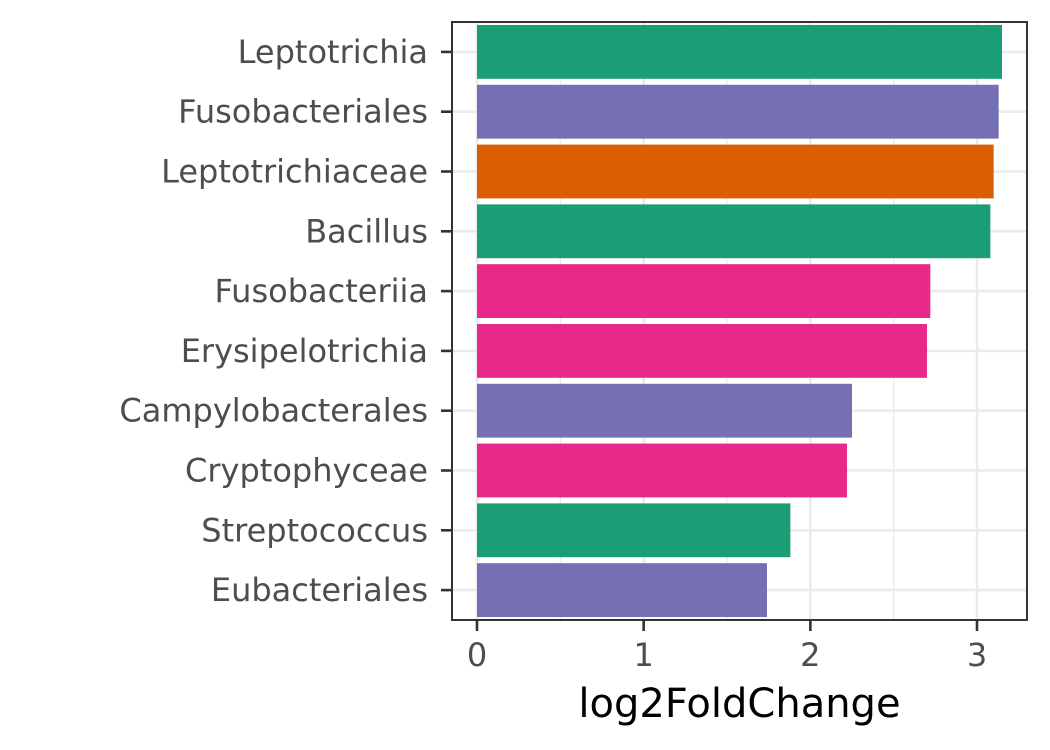  I want to click on x-axis: 0 1 2 3, so click(727, 647).